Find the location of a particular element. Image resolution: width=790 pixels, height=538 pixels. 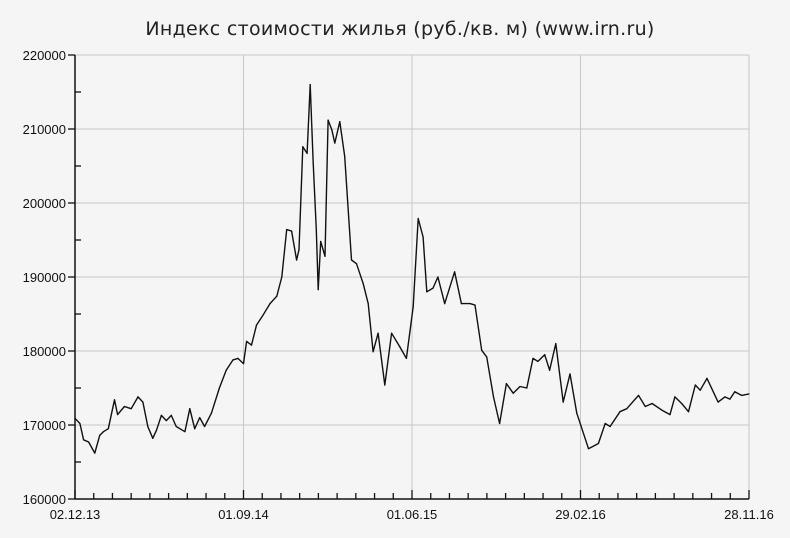

y-tick-label: 170000 is located at coordinates (44, 425).